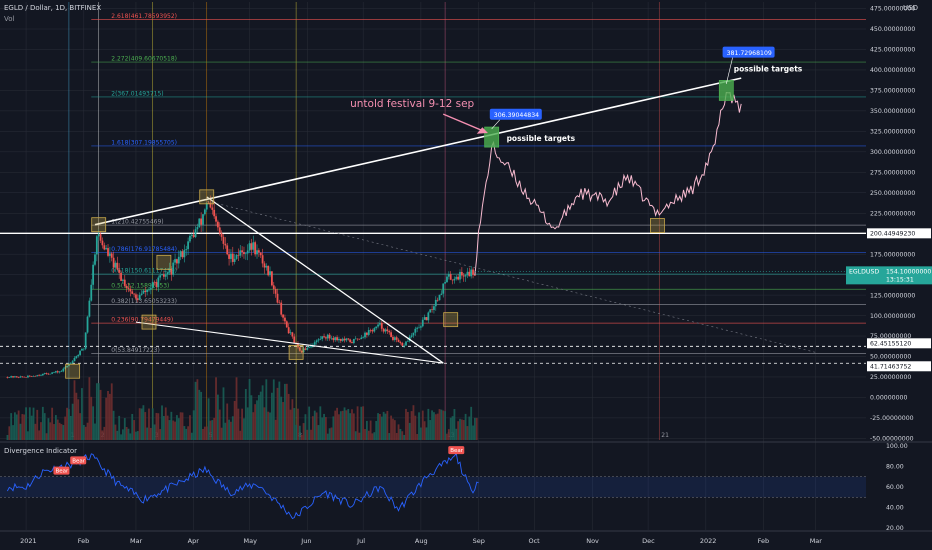  Describe the element at coordinates (251, 541) in the screenshot. I see `time-tick-label: May` at that location.